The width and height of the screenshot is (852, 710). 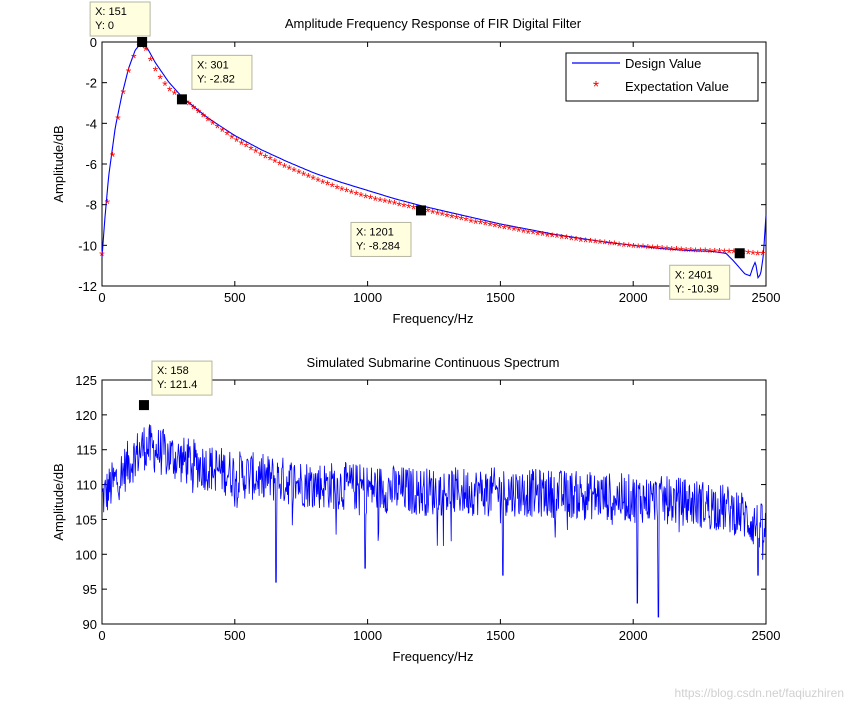 I want to click on datatip-y-label: Y: -8.284, so click(x=378, y=246).